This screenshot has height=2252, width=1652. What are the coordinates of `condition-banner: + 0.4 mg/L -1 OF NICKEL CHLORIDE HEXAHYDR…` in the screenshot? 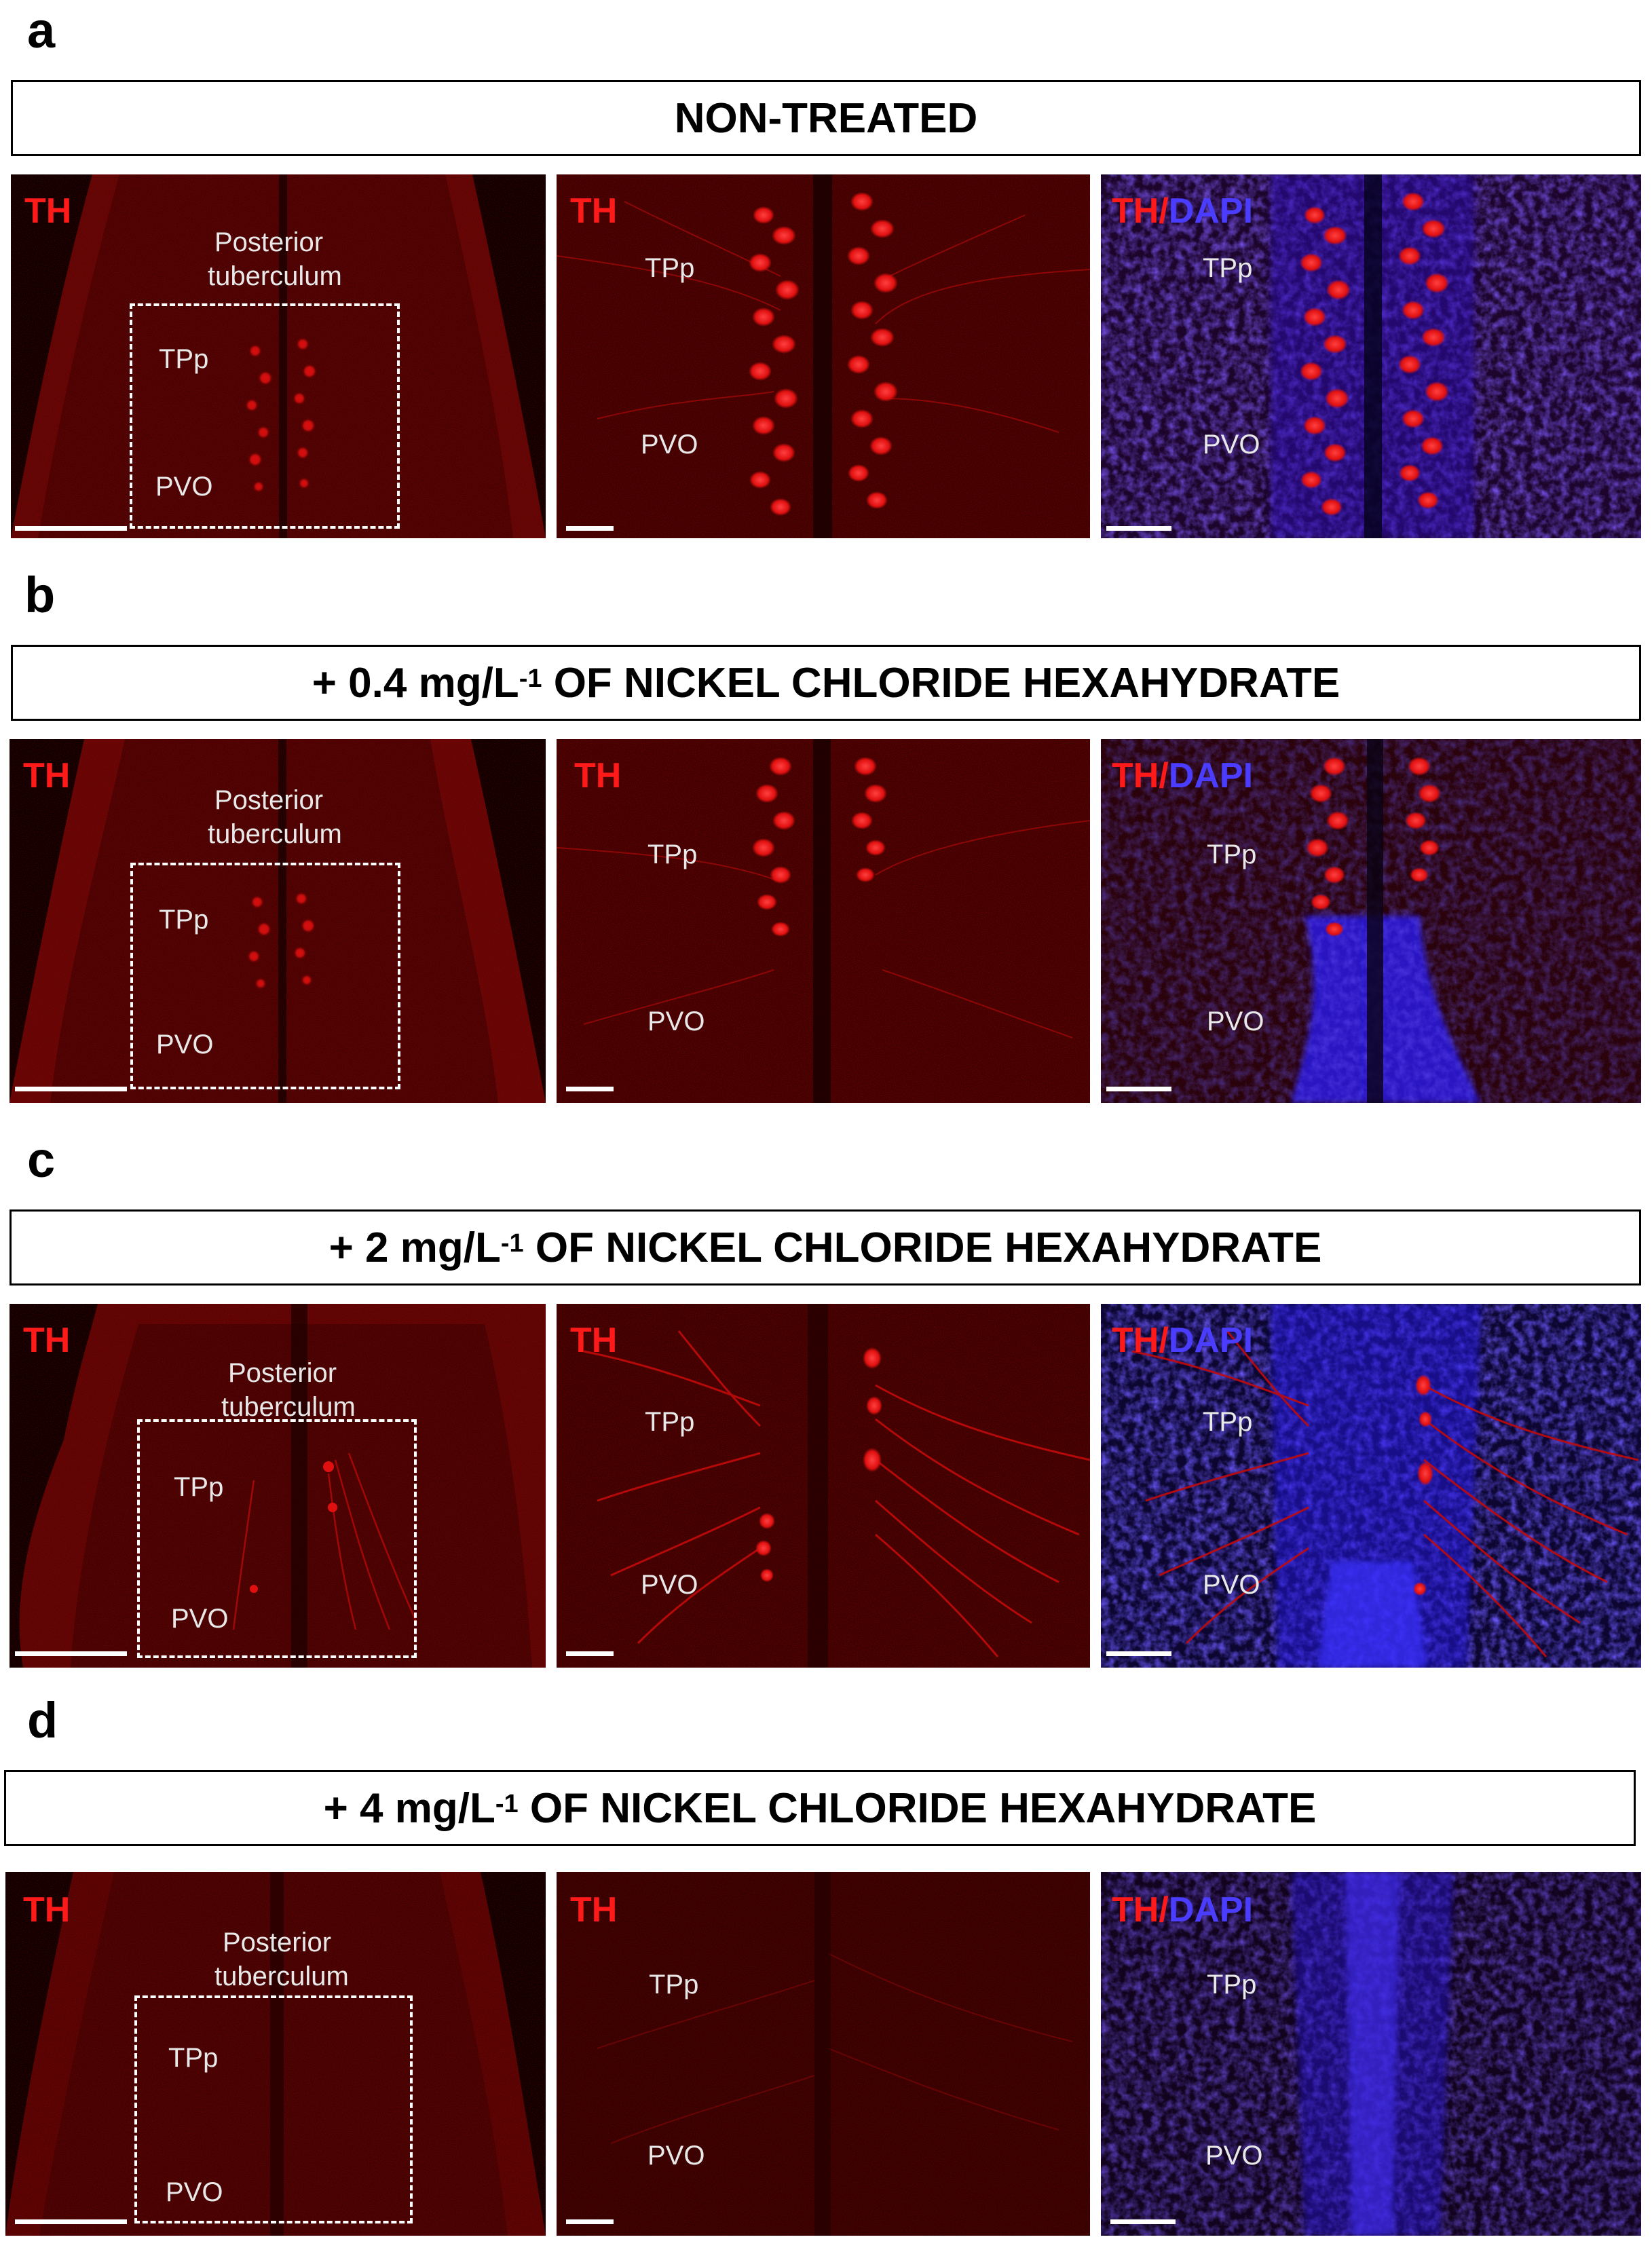 It's located at (826, 683).